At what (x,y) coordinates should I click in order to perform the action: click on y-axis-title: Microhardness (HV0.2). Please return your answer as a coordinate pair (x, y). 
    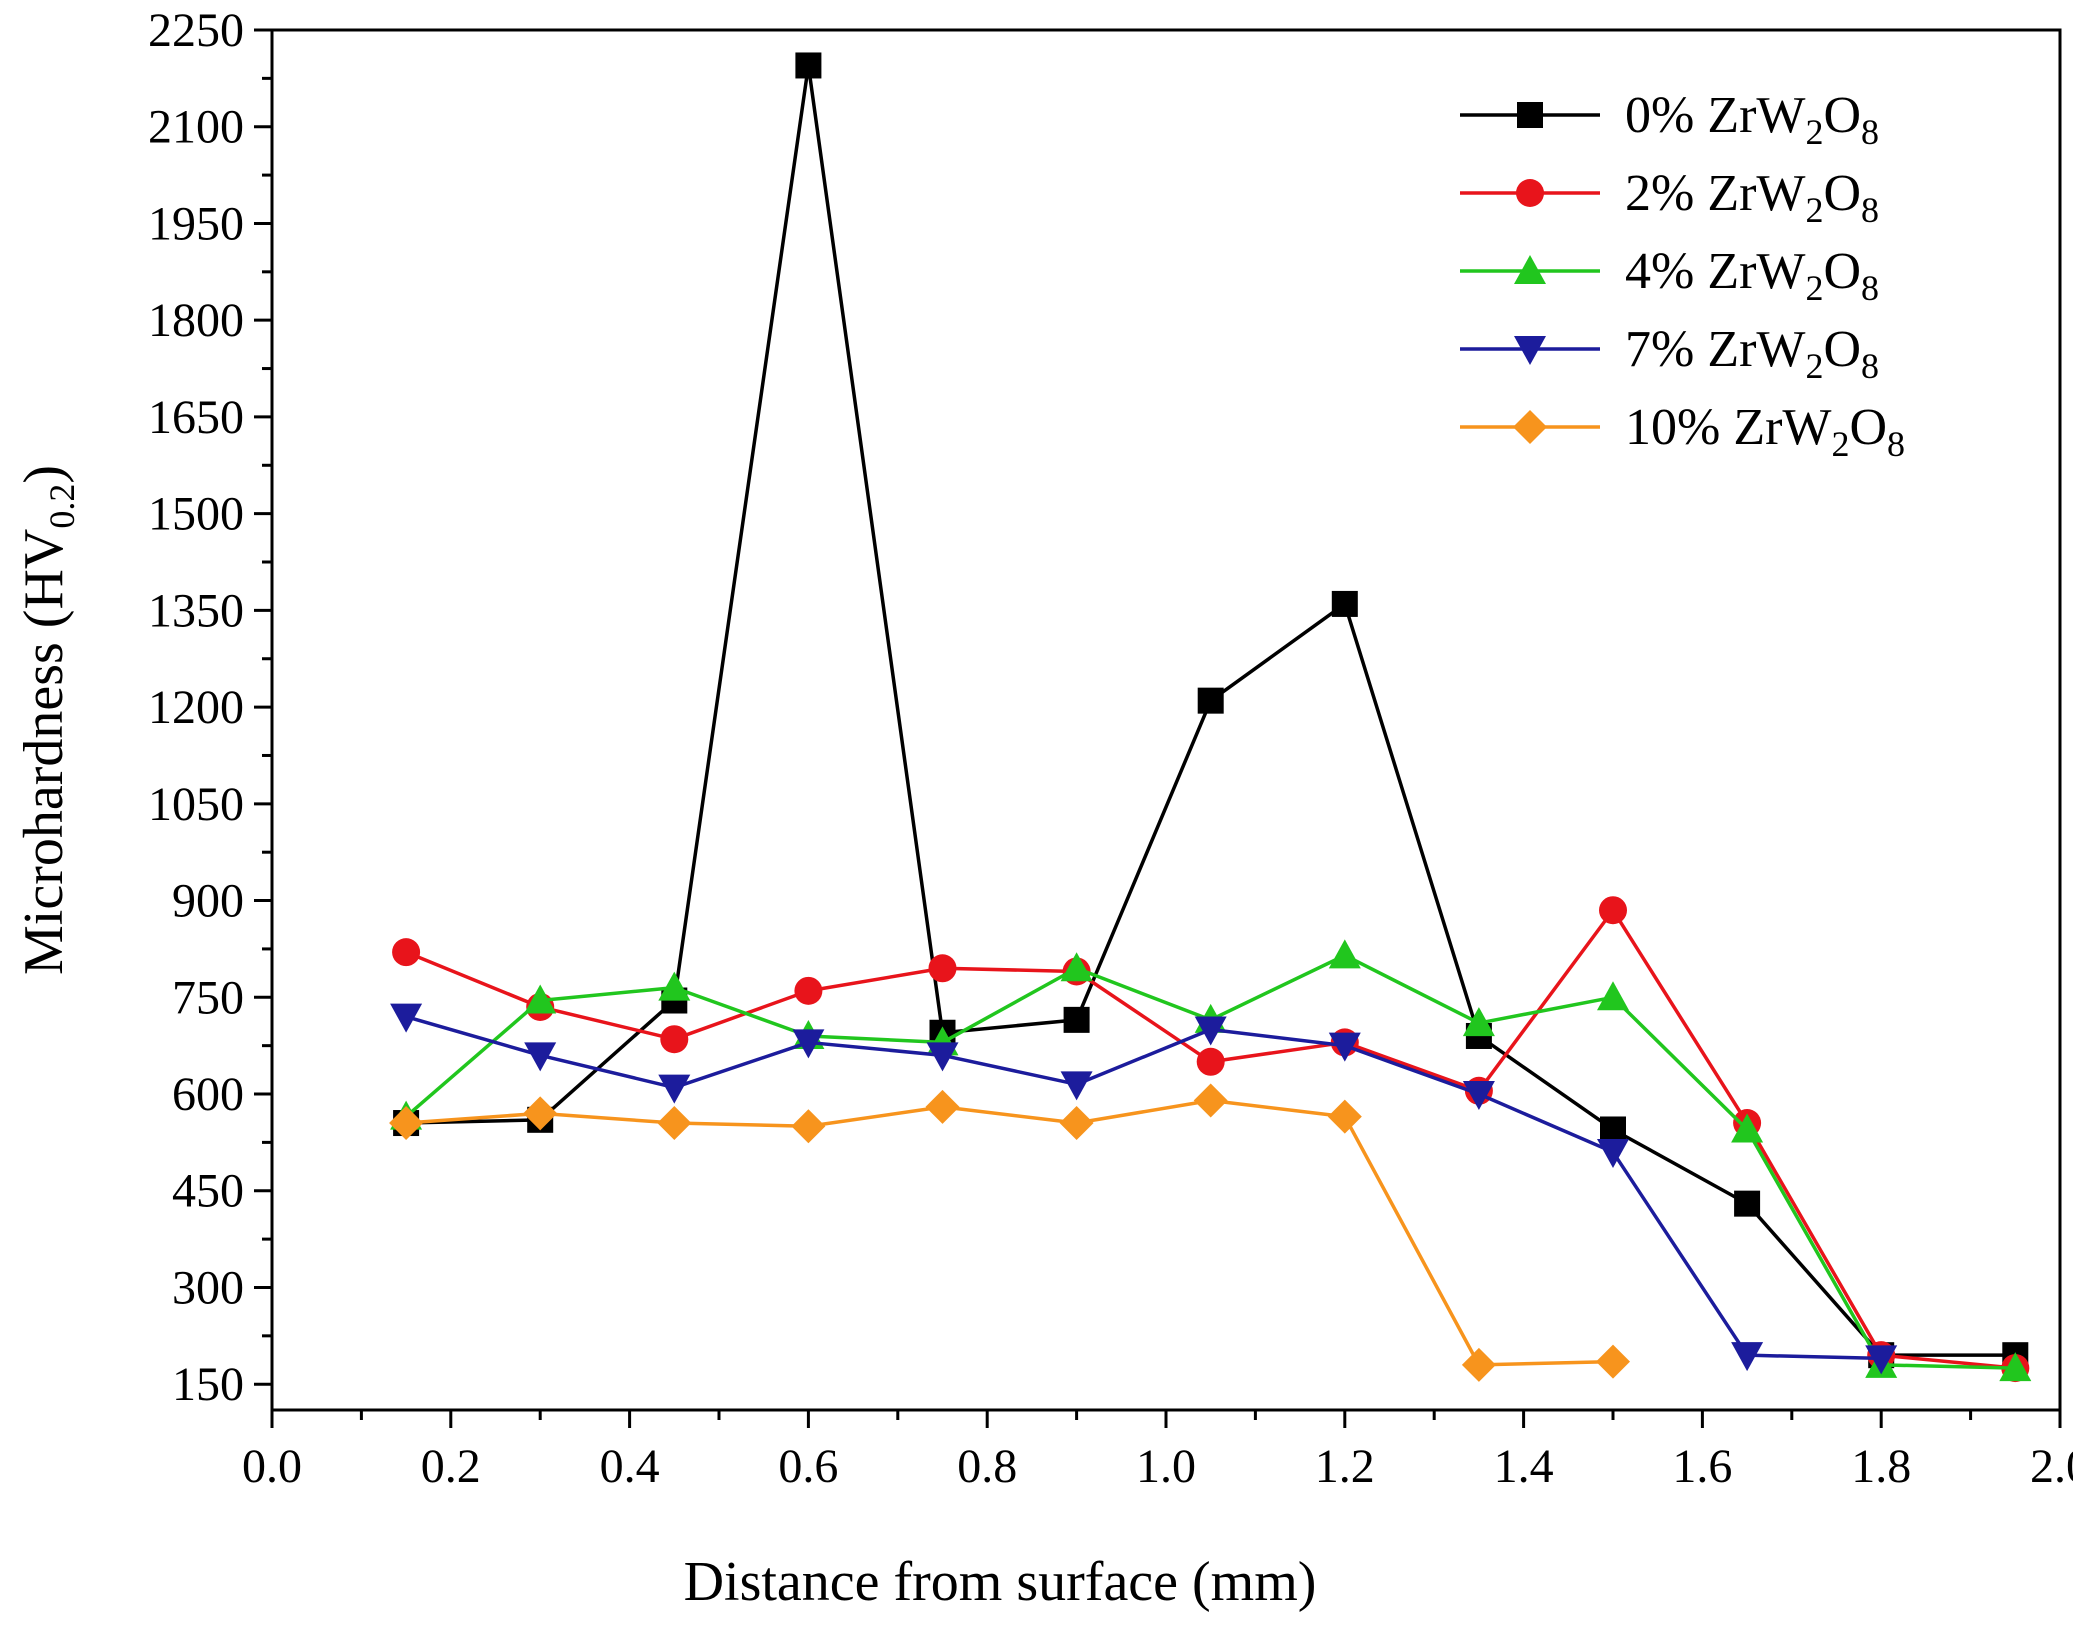
    Looking at the image, I should click on (47, 720).